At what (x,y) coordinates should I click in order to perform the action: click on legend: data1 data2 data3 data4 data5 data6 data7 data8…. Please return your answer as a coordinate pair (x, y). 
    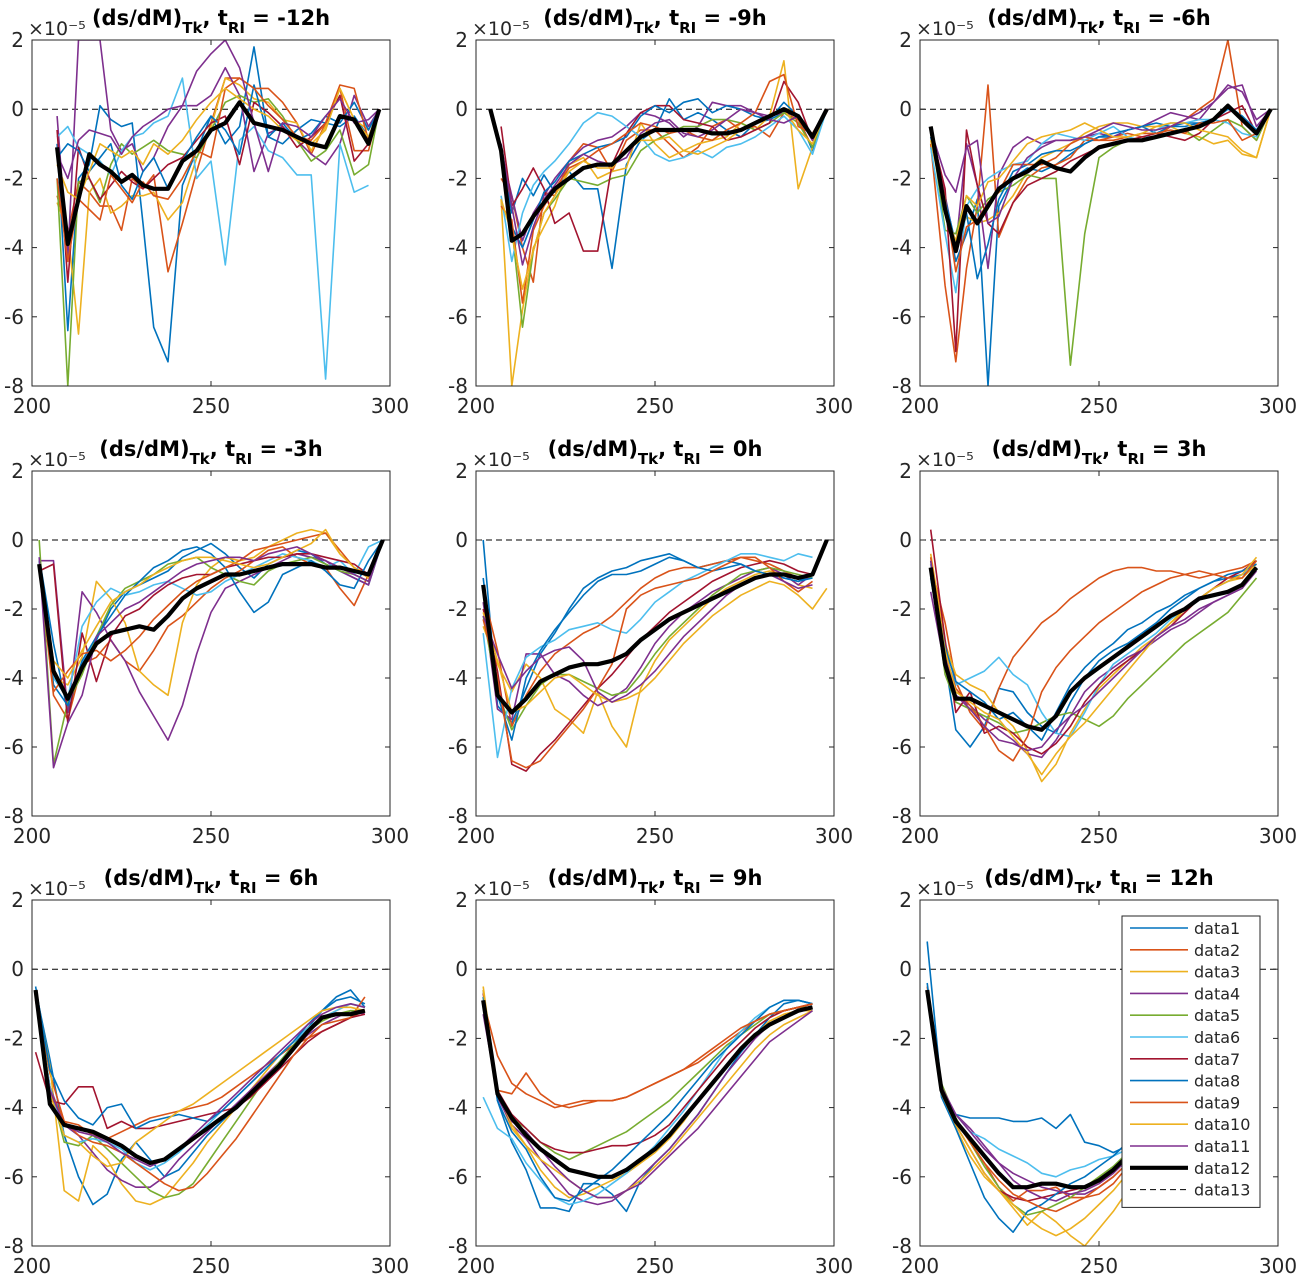
    Looking at the image, I should click on (1191, 1061).